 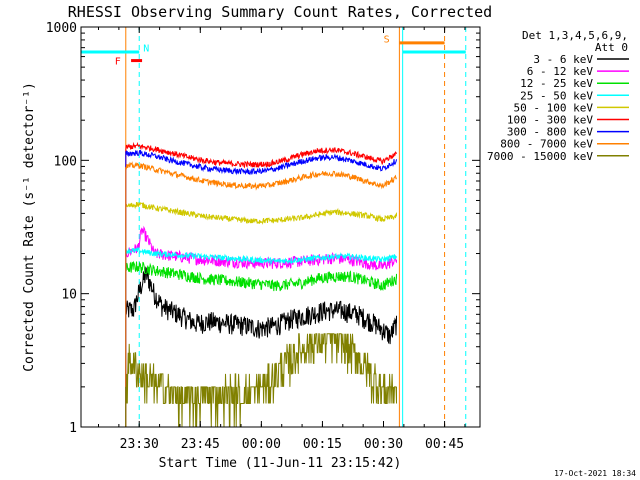 I want to click on y-tick-label-3: 100, so click(x=65, y=161).